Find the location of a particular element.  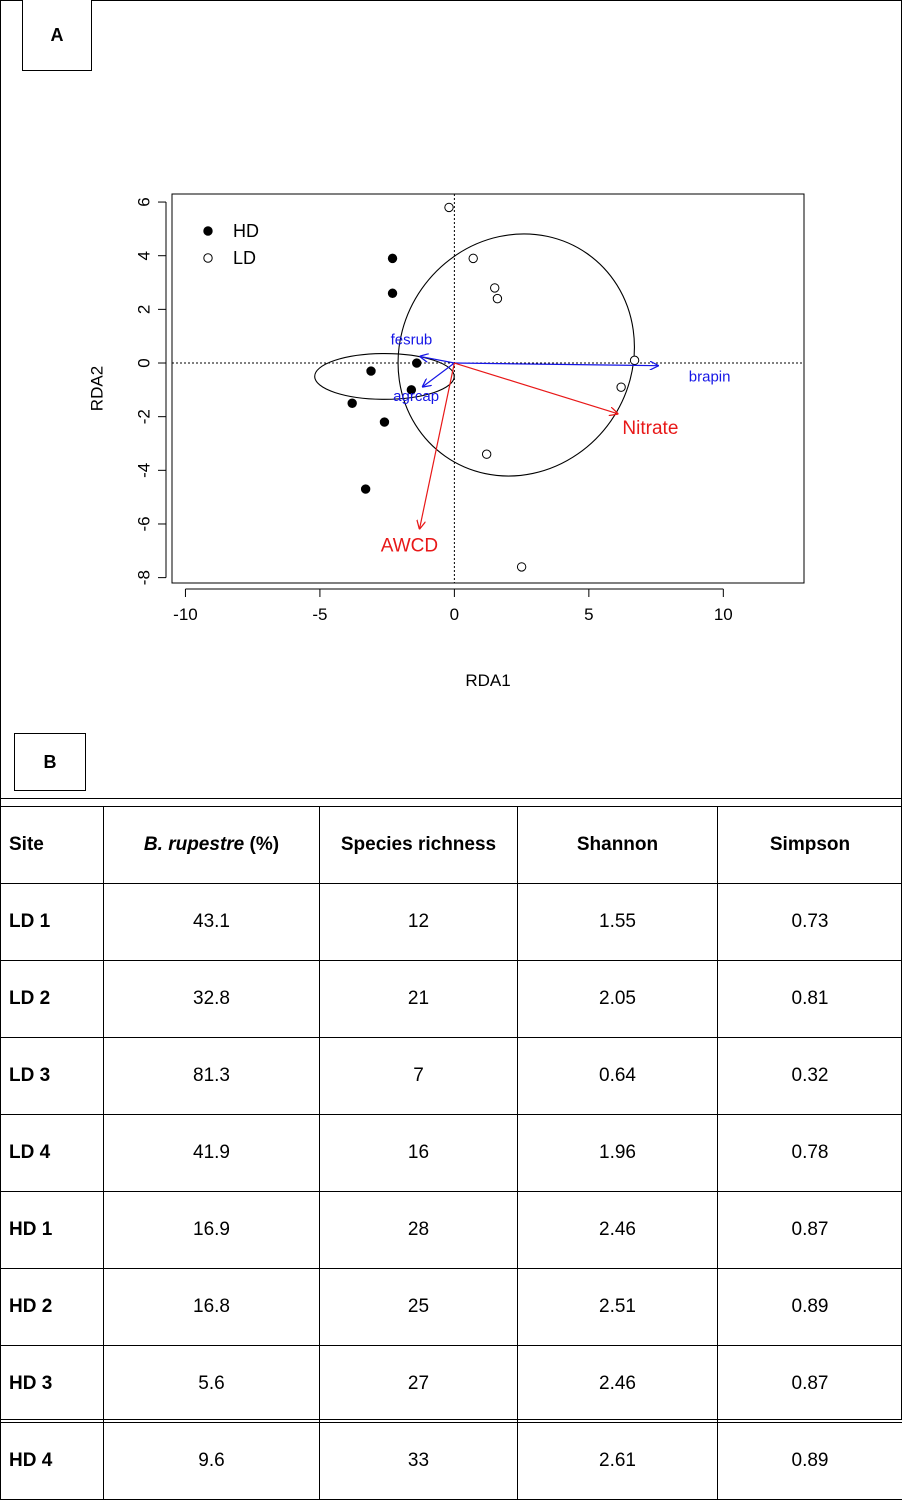

cell-shannon: 0.64 is located at coordinates (618, 1076).